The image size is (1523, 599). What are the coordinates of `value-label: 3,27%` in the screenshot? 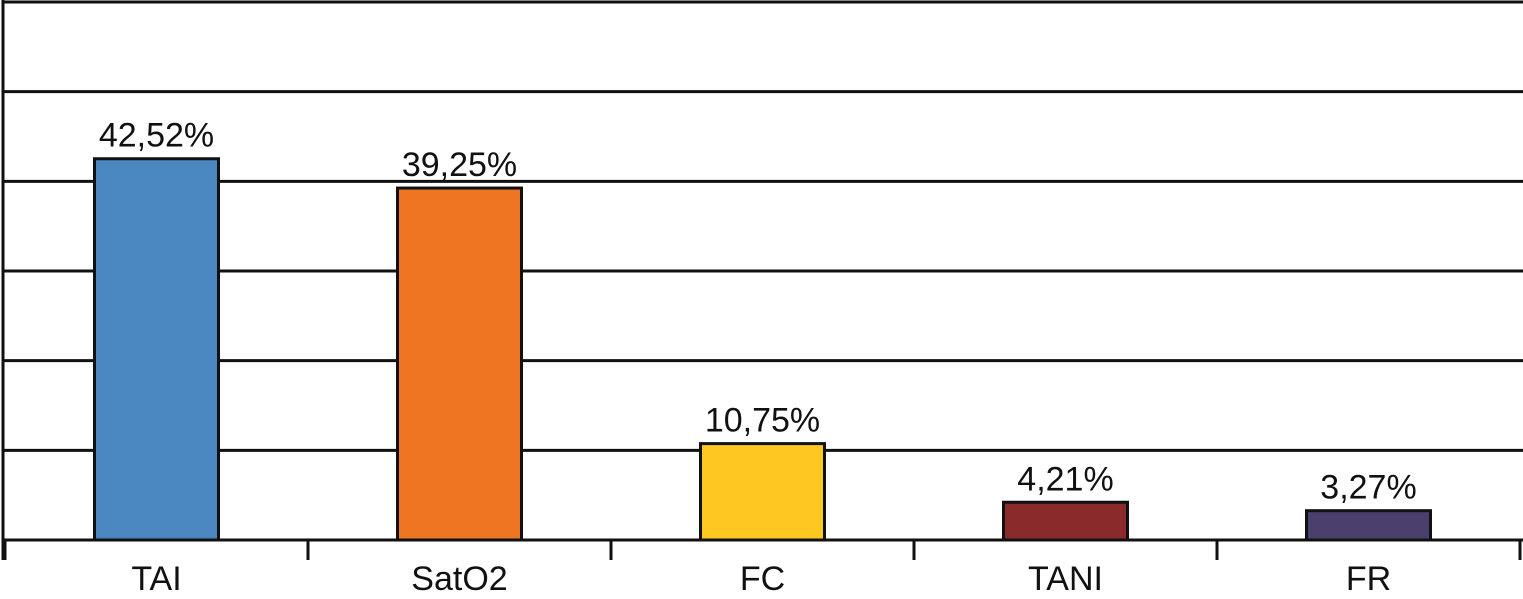 It's located at (1368, 488).